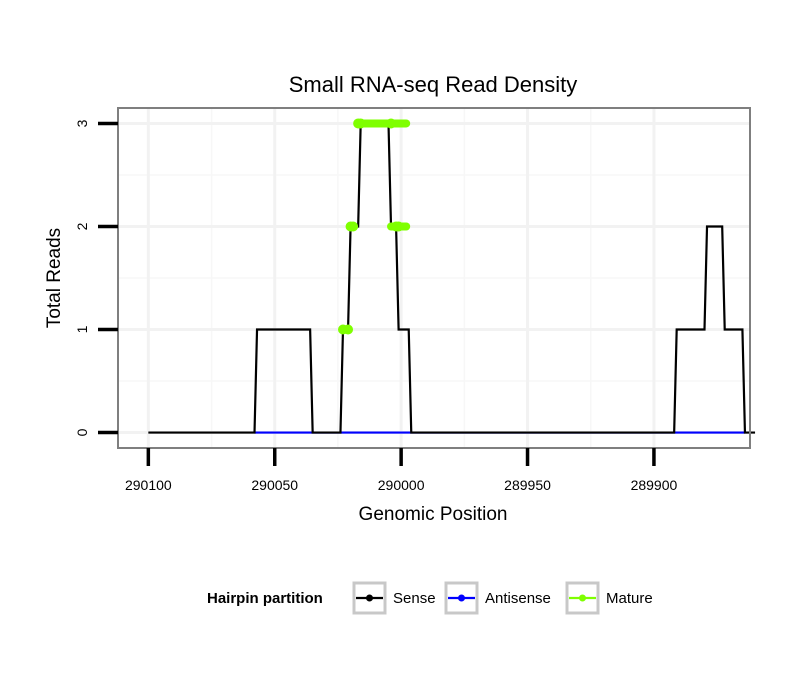 The height and width of the screenshot is (690, 810). What do you see at coordinates (401, 485) in the screenshot?
I see `x-tick-label: 290000` at bounding box center [401, 485].